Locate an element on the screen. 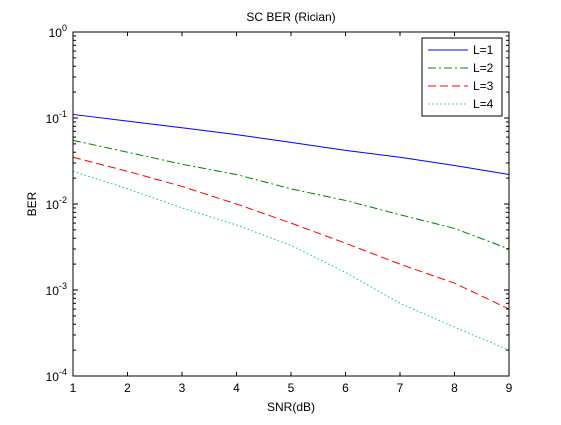 This screenshot has width=561, height=425. series-line-L1 is located at coordinates (291, 144).